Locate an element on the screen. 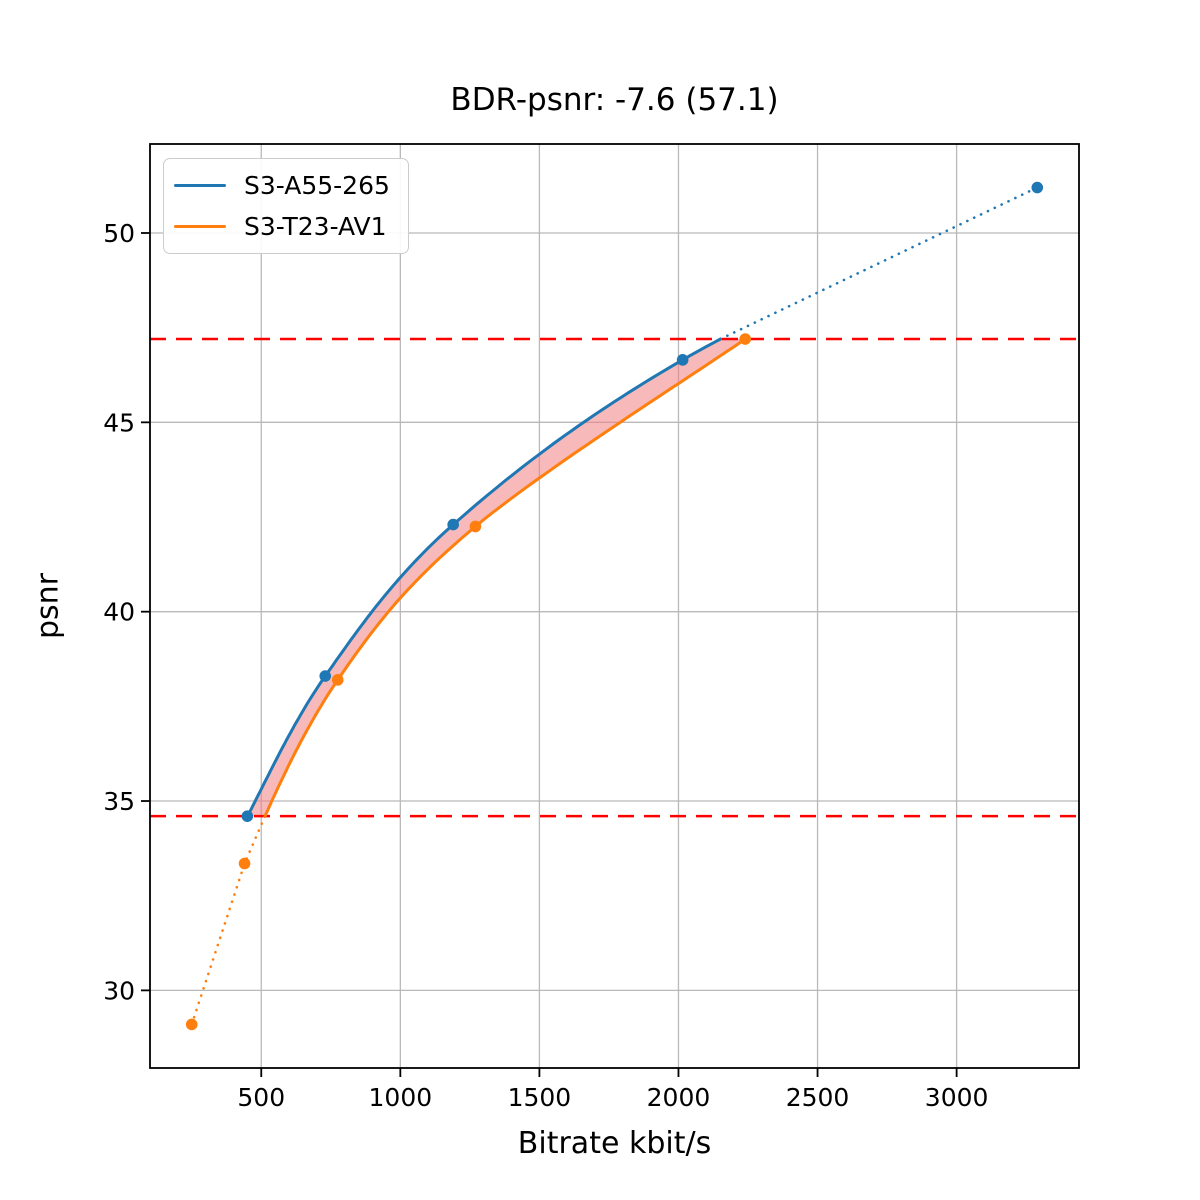 This screenshot has width=1200, height=1200. x-tick-label: 1000 is located at coordinates (401, 1097).